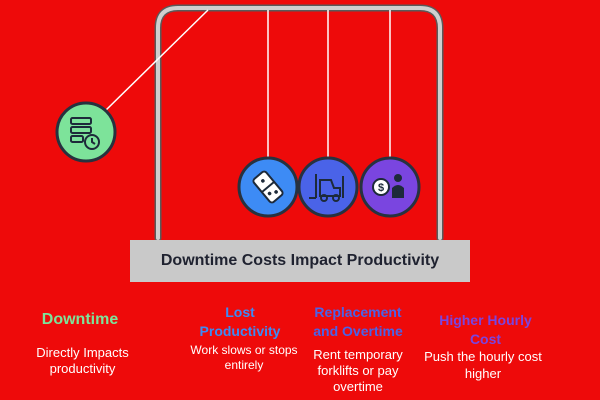 This screenshot has width=600, height=400. I want to click on banner-title: Downtime Costs Impact Productivity, so click(300, 261).